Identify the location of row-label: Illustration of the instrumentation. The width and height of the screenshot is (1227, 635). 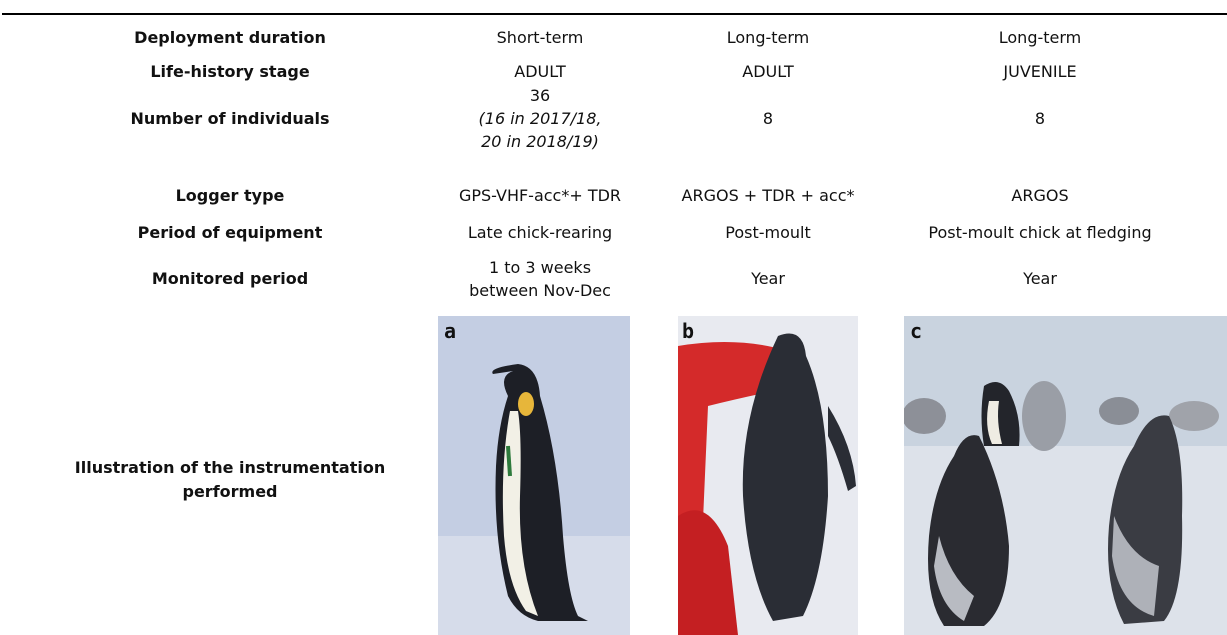
(230, 467).